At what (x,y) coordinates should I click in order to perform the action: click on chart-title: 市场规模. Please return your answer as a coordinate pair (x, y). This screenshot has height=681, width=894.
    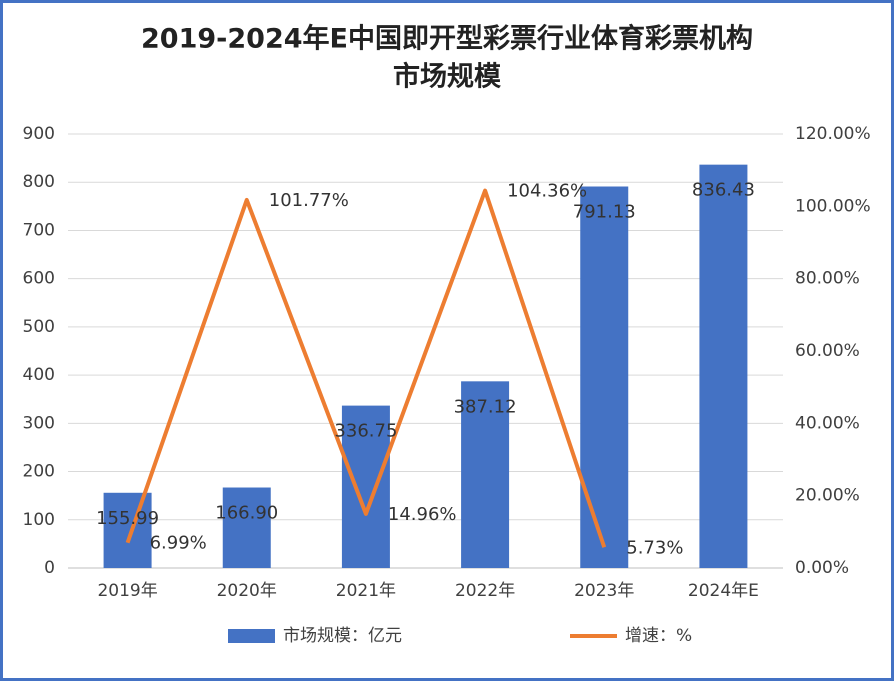
    Looking at the image, I should click on (447, 77).